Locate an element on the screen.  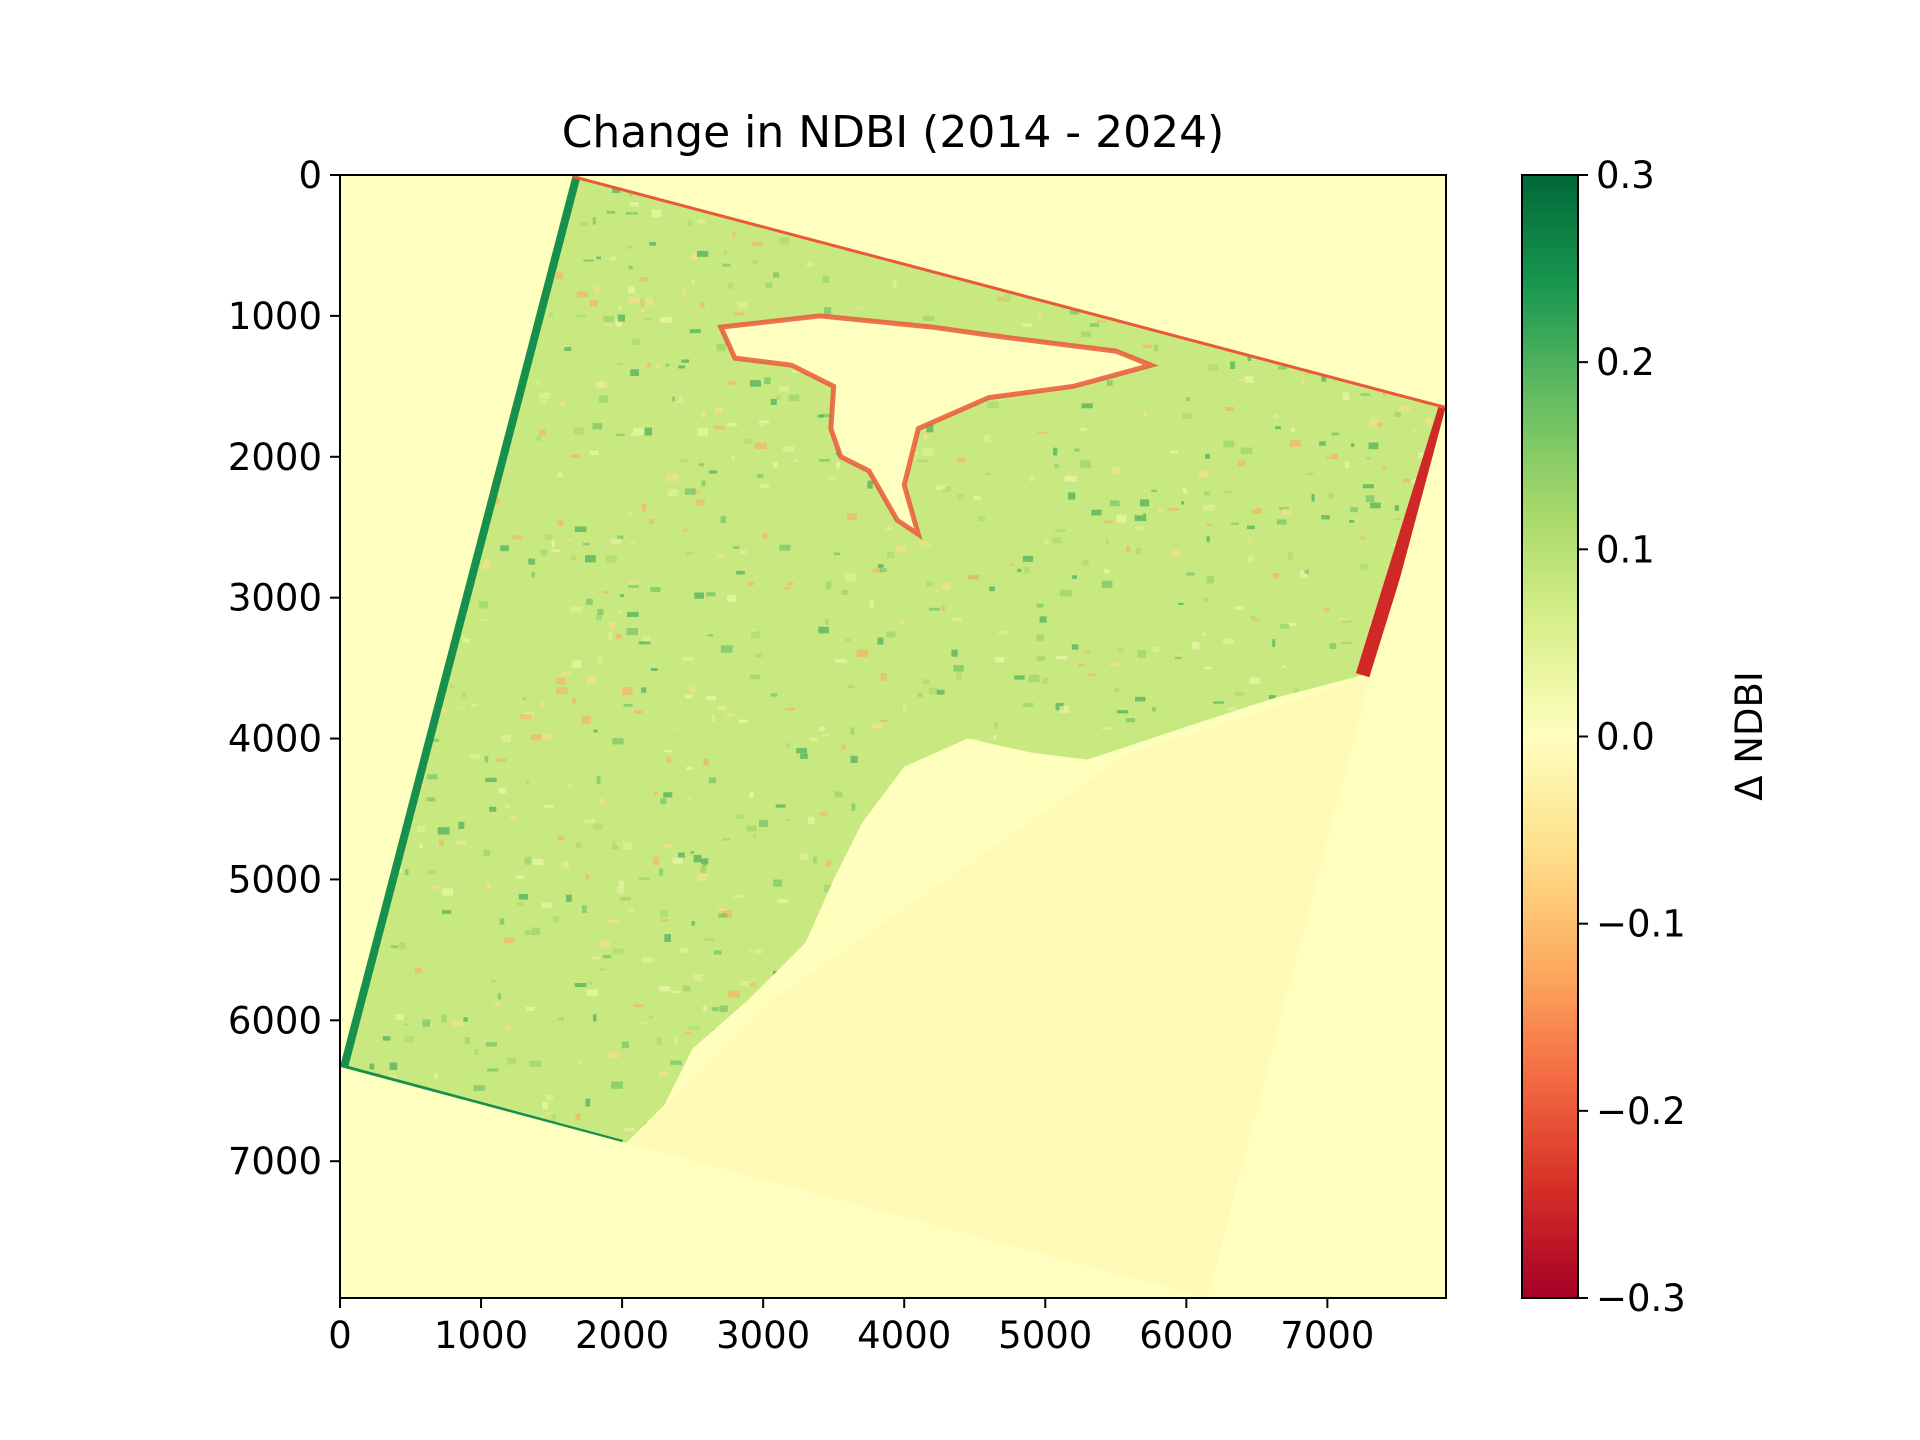
colorbar-tick-label: −0.3 is located at coordinates (1641, 1298).